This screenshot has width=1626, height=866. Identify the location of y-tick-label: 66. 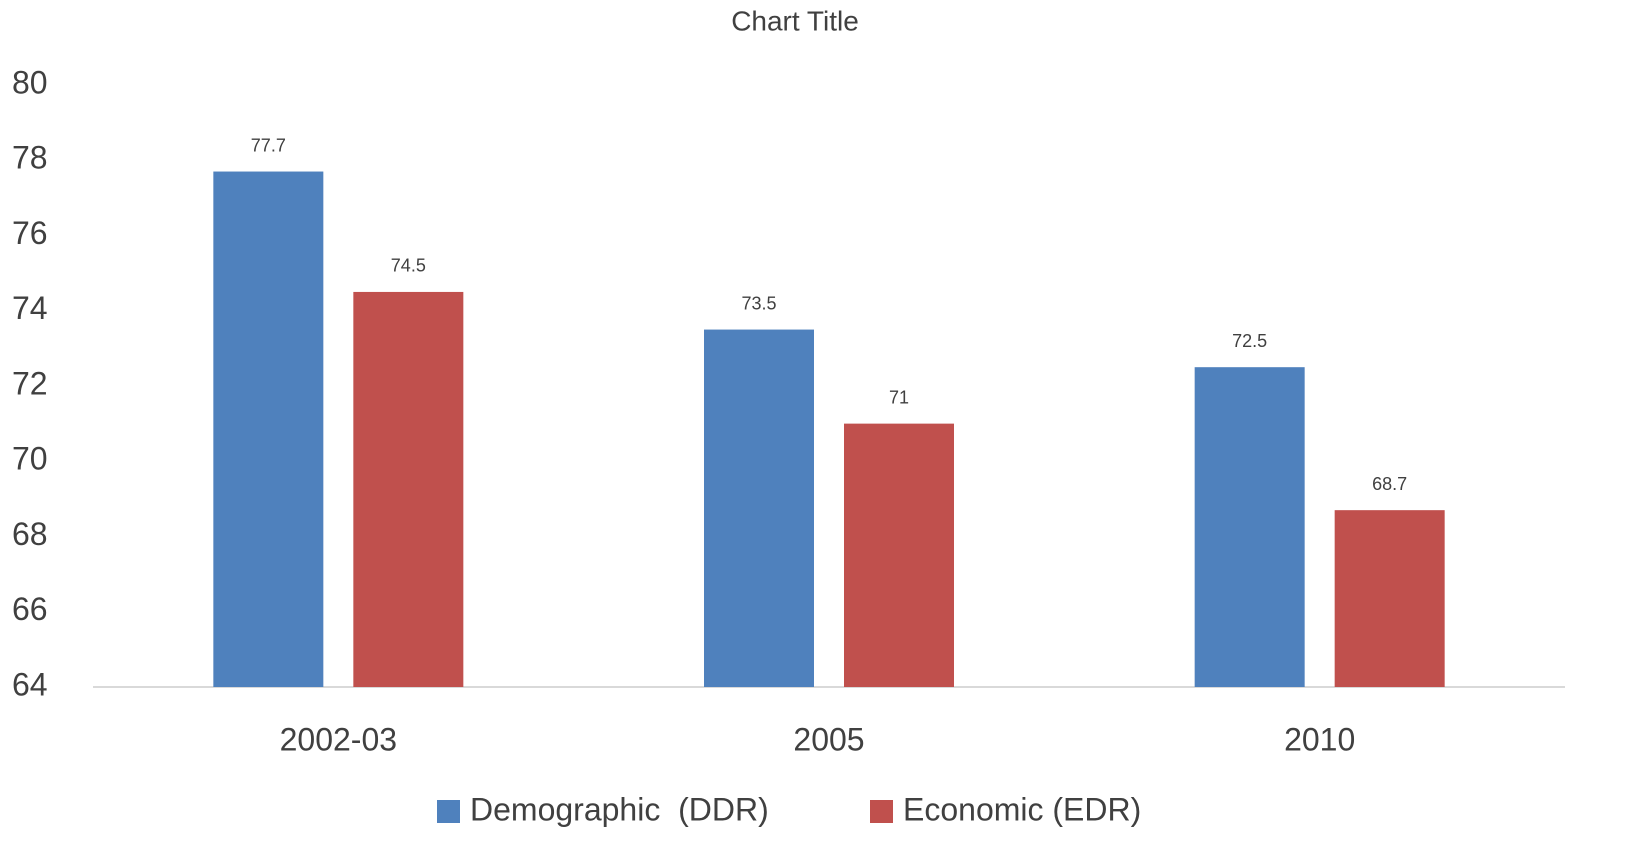
(30, 609).